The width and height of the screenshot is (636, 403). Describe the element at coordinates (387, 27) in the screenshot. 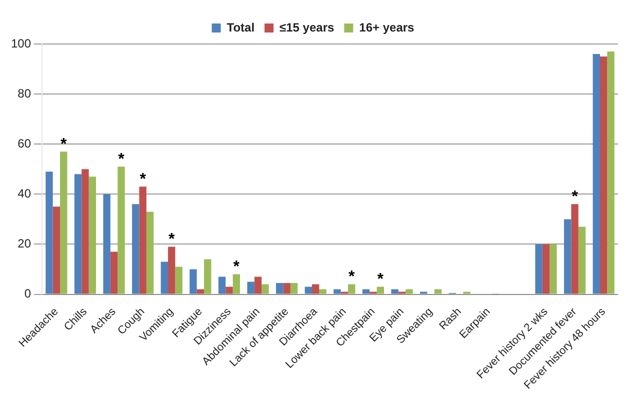

I see `legend-label: 16+ years` at that location.